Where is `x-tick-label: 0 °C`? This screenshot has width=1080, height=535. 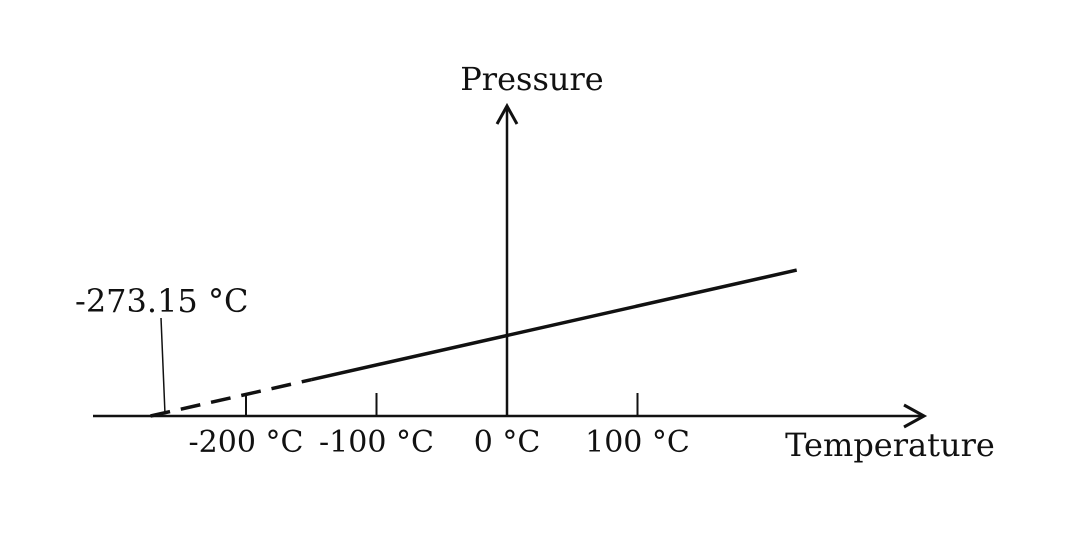 x-tick-label: 0 °C is located at coordinates (507, 442).